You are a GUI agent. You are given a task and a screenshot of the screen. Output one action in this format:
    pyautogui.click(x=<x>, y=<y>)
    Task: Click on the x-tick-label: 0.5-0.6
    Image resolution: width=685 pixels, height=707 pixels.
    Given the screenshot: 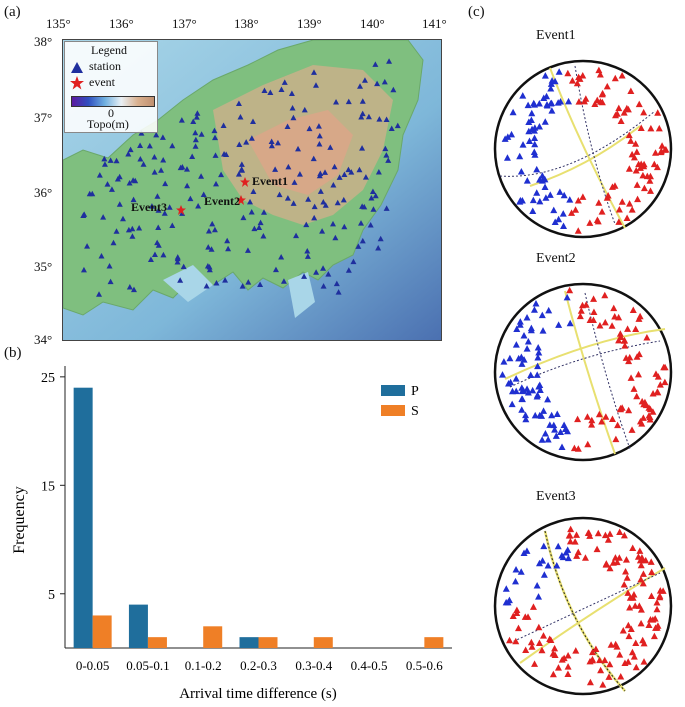 What is the action you would take?
    pyautogui.click(x=424, y=665)
    